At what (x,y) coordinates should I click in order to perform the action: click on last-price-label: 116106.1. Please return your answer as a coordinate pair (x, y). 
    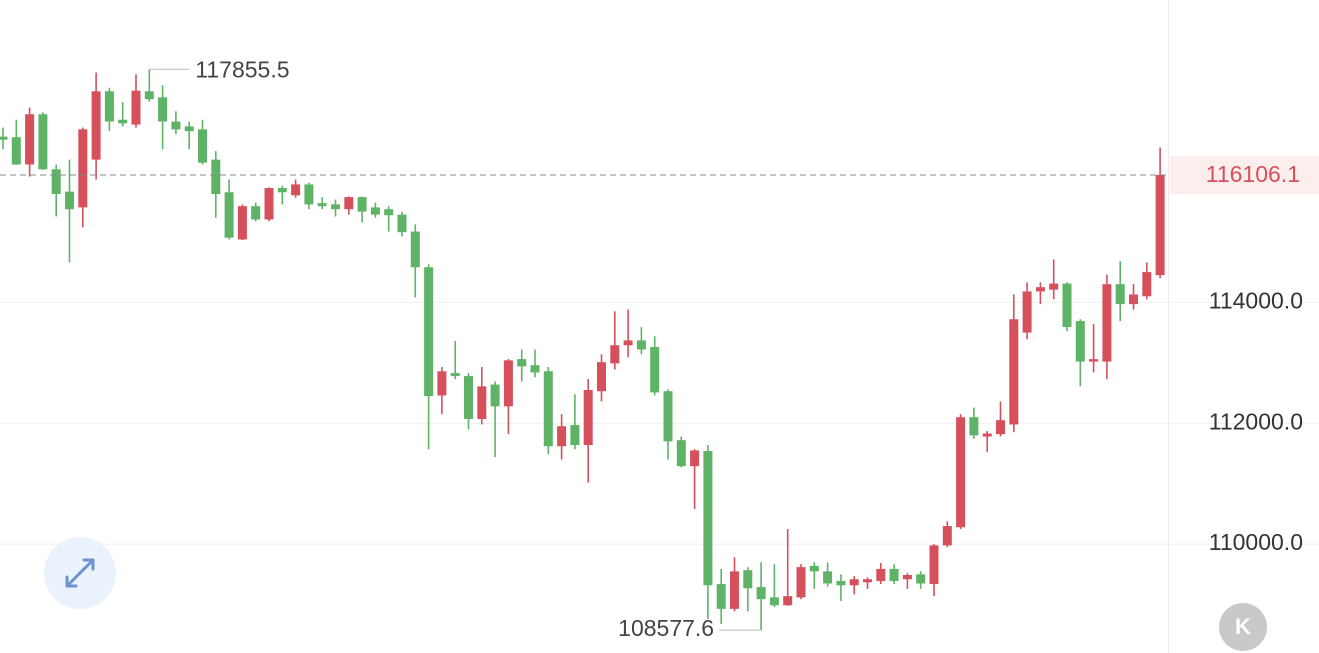
    Looking at the image, I should click on (1253, 174).